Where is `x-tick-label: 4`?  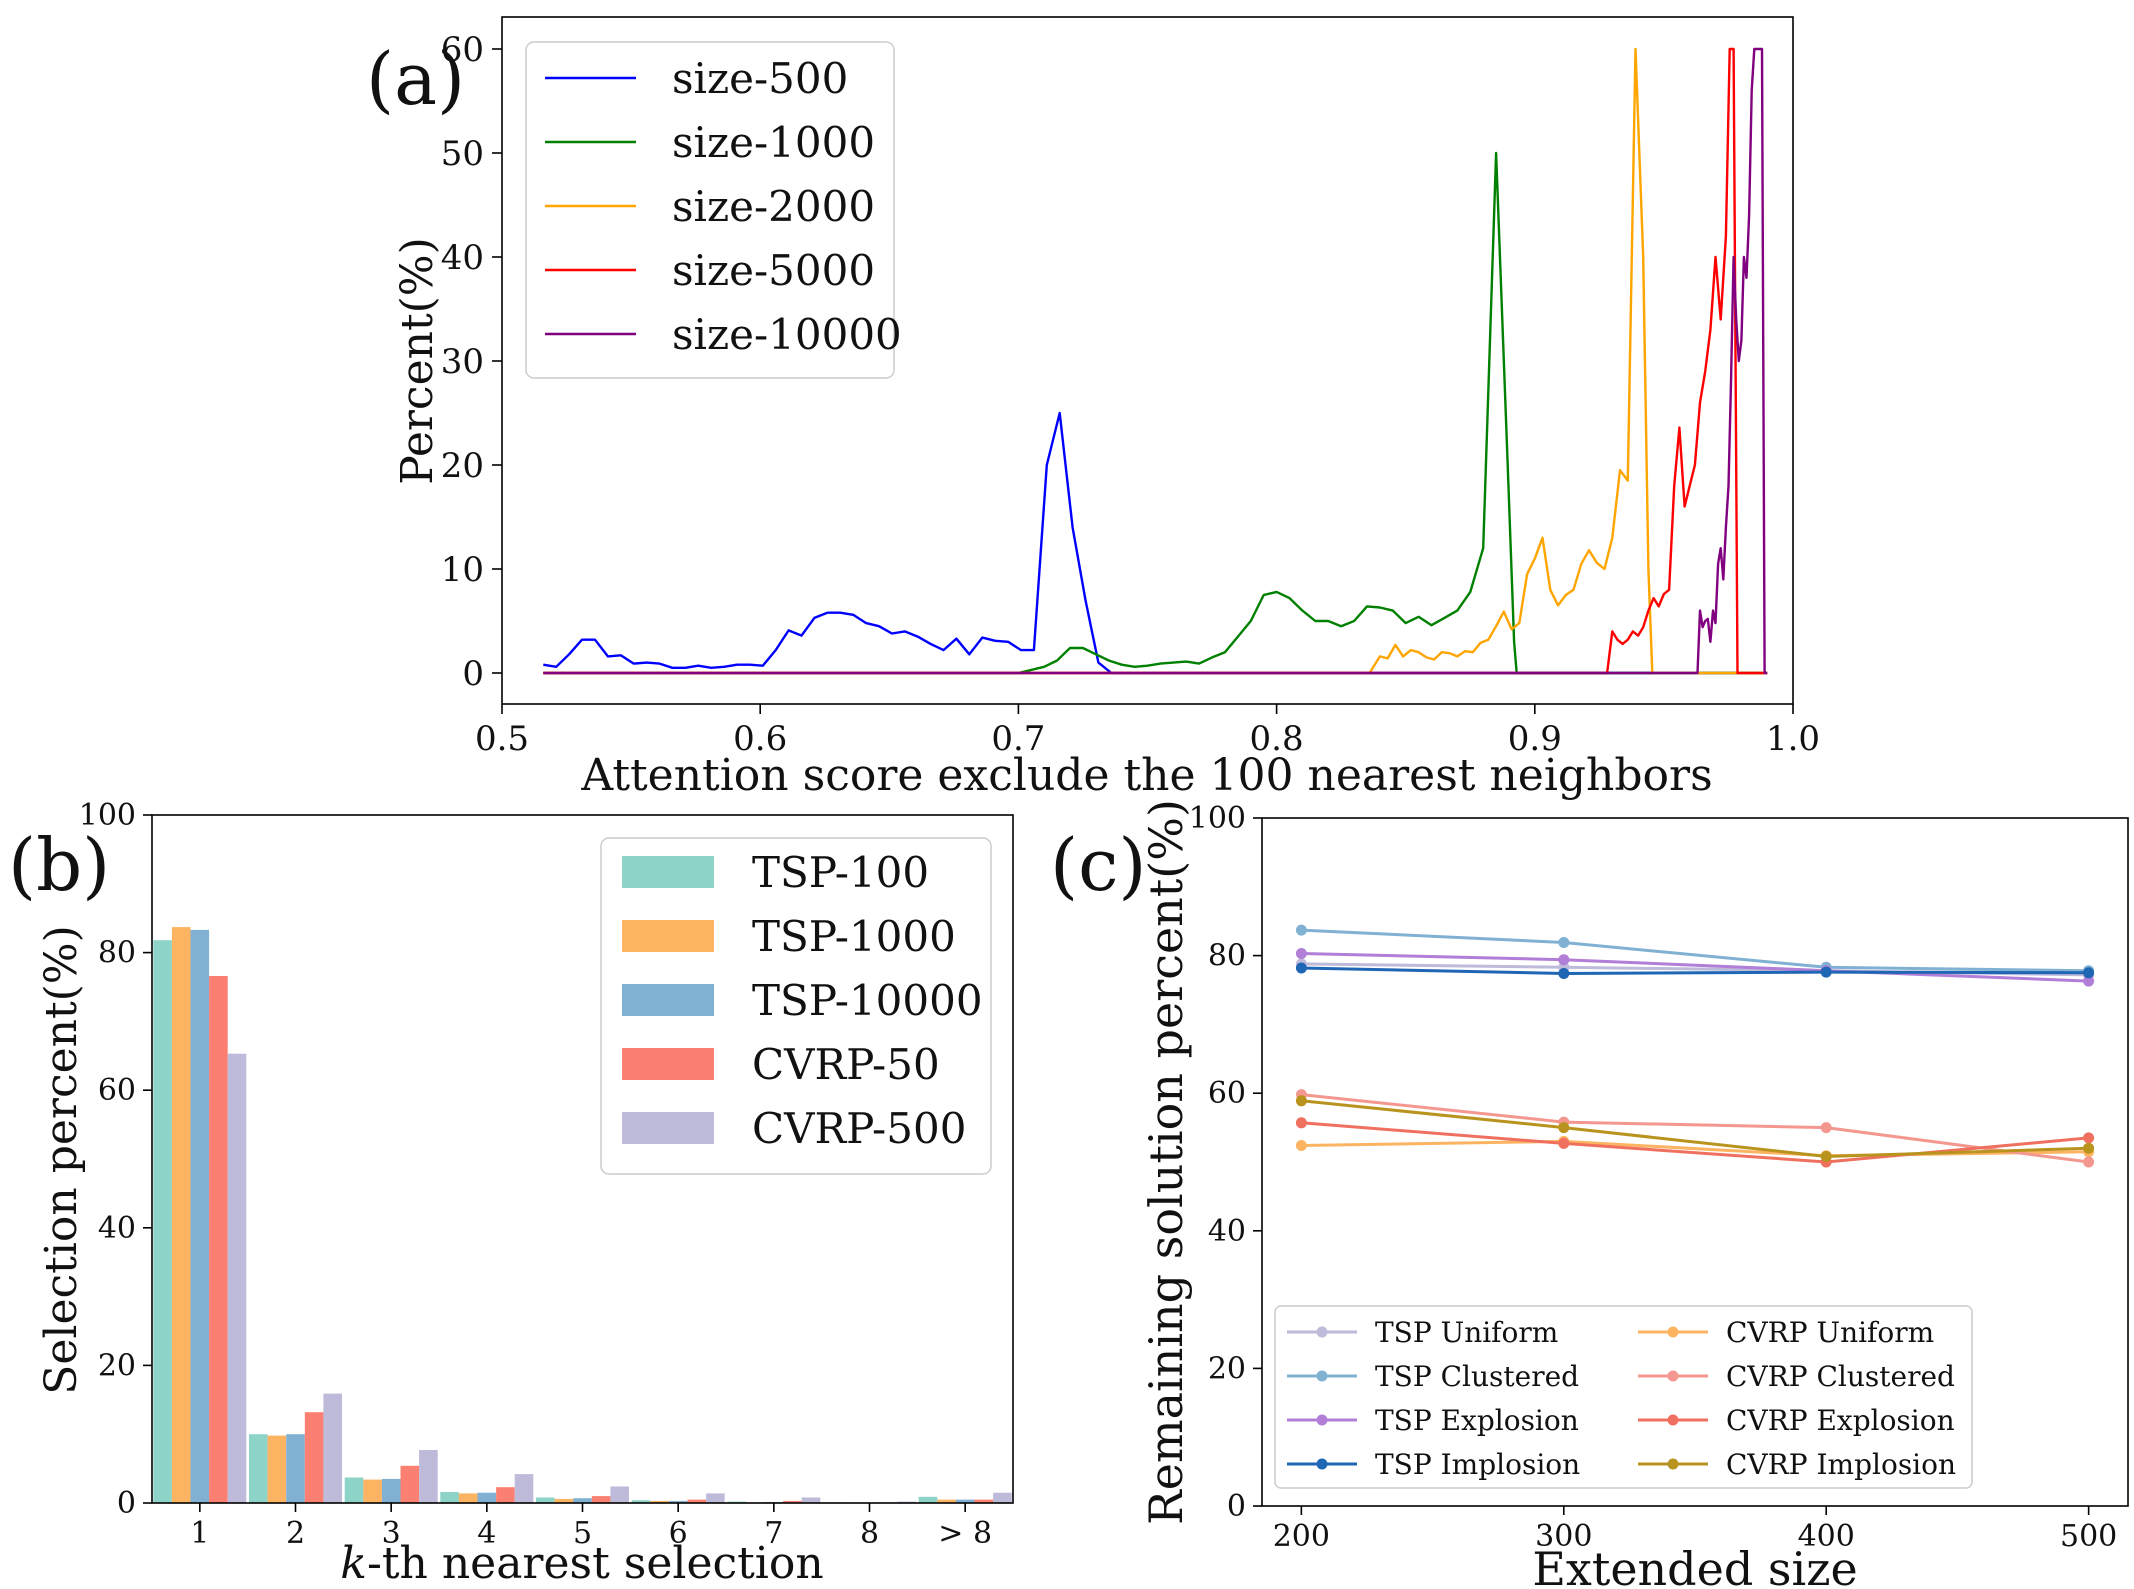 x-tick-label: 4 is located at coordinates (486, 1533).